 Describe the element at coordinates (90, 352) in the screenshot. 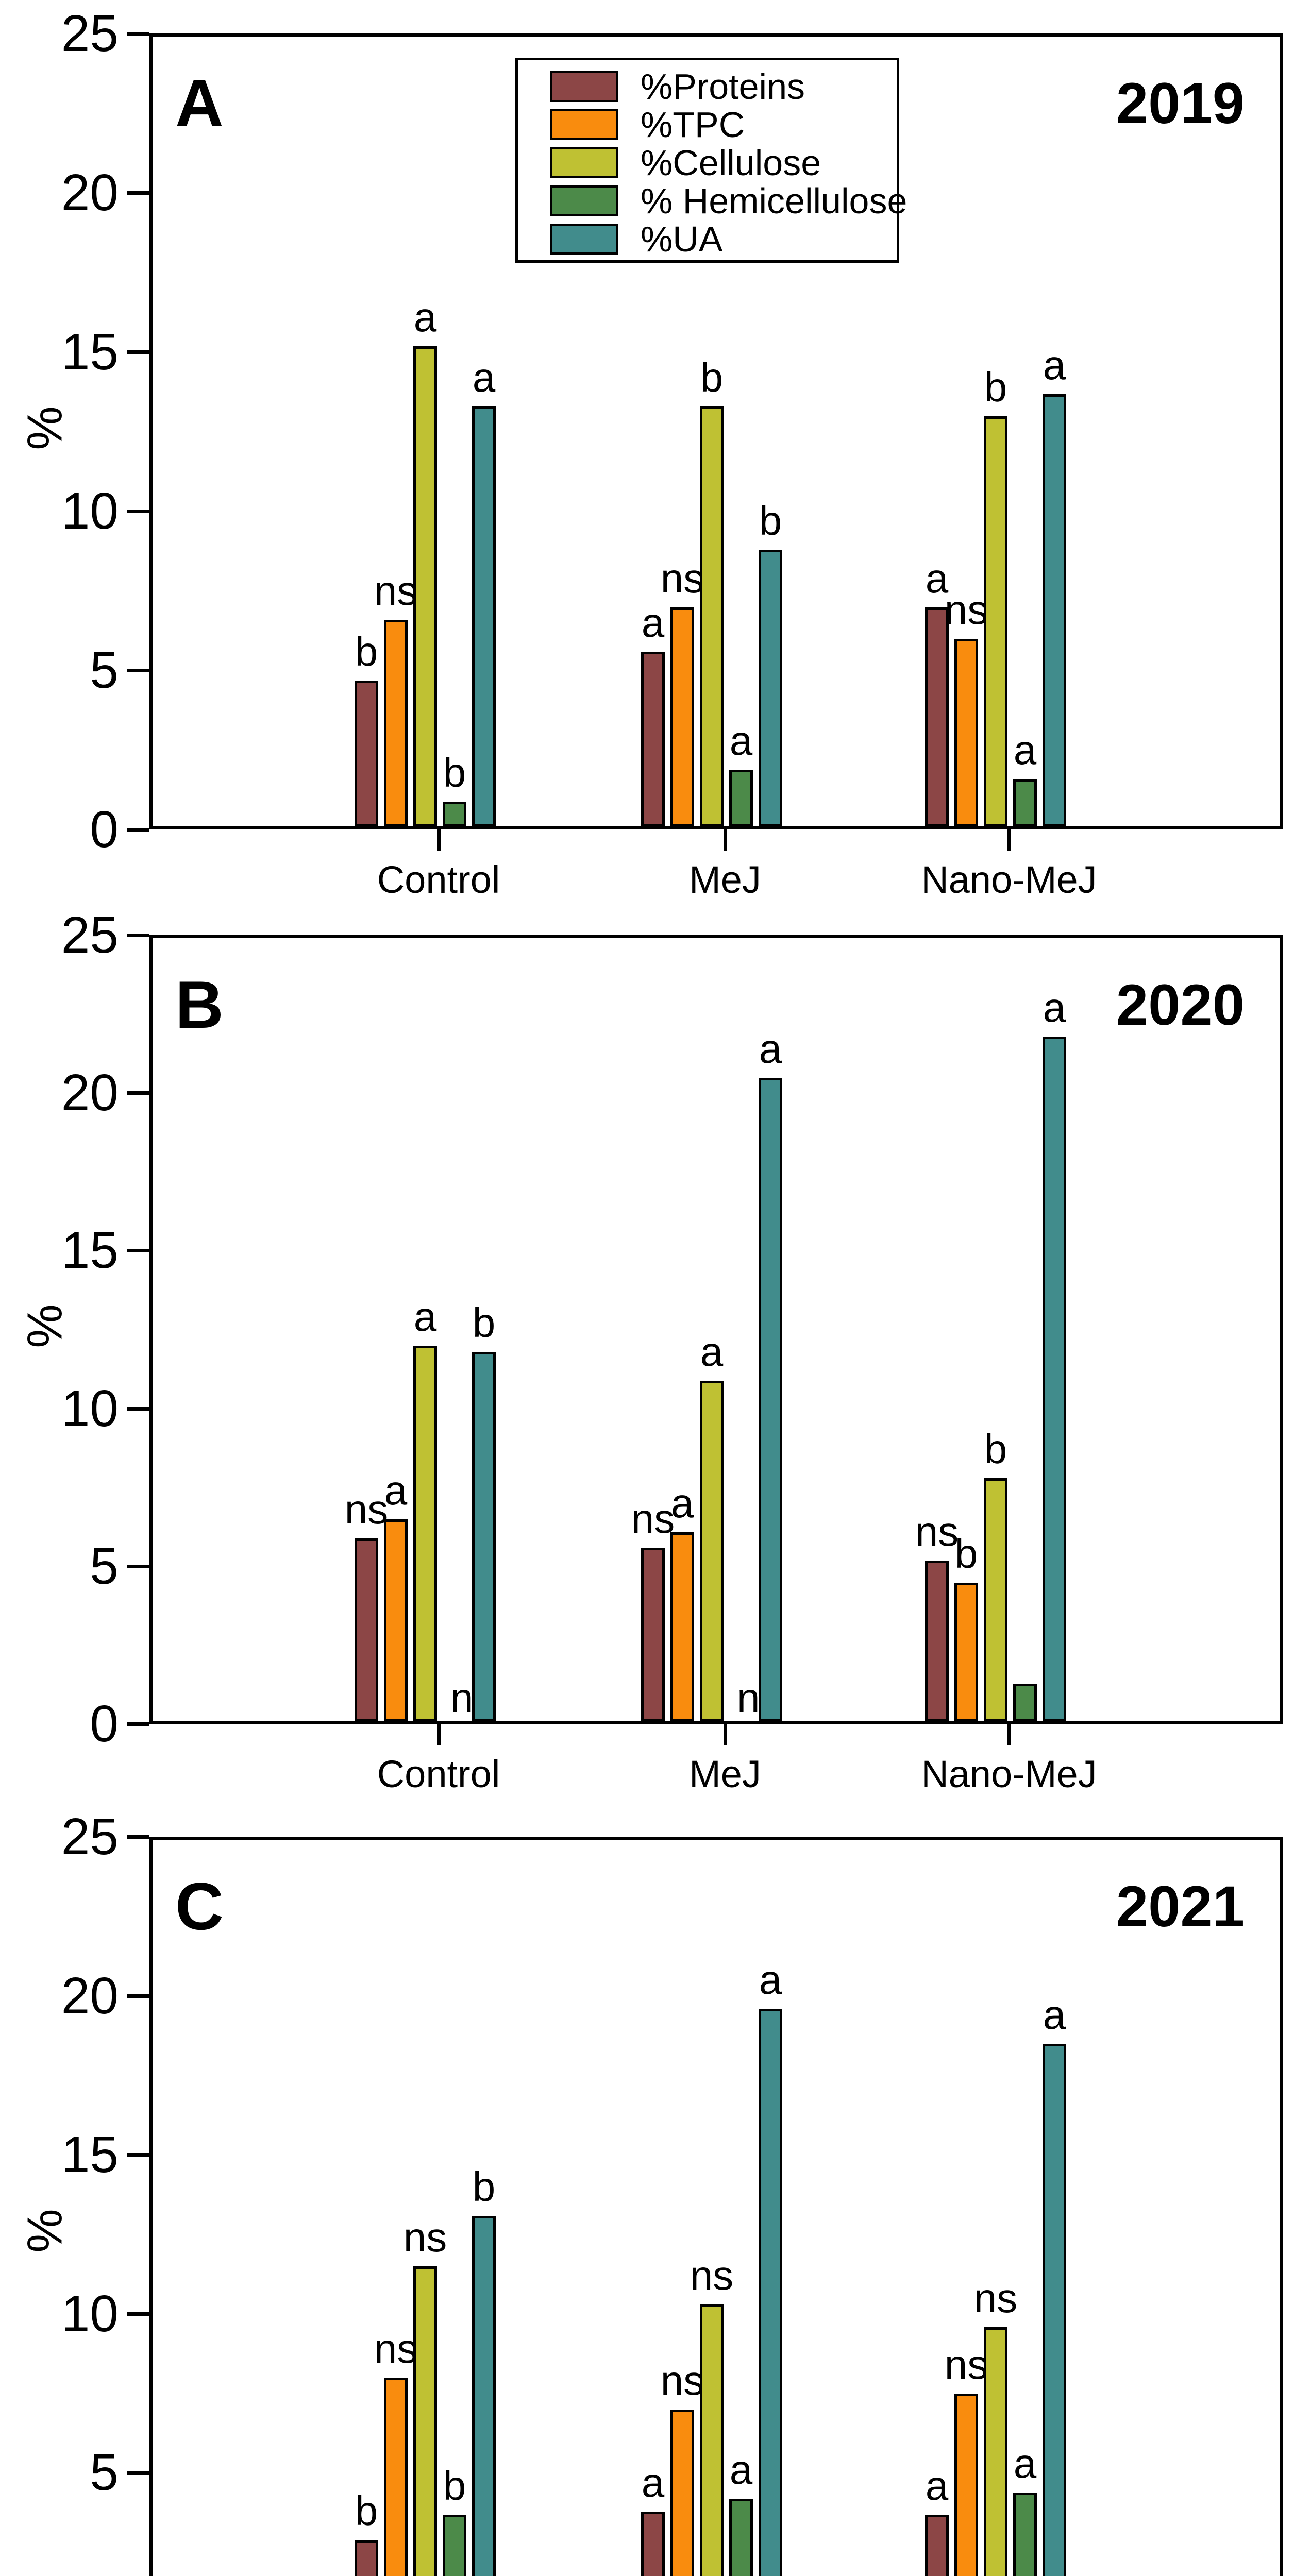

I see `y-axis-tick-label: 15` at that location.